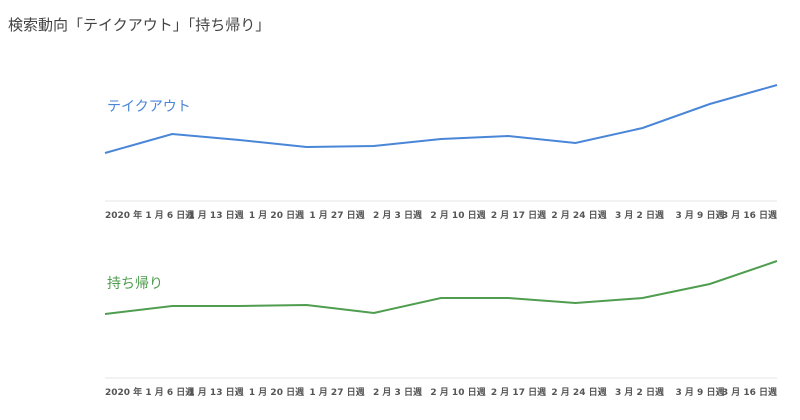 The width and height of the screenshot is (800, 420). I want to click on series-label: 持ち帰り, so click(135, 283).